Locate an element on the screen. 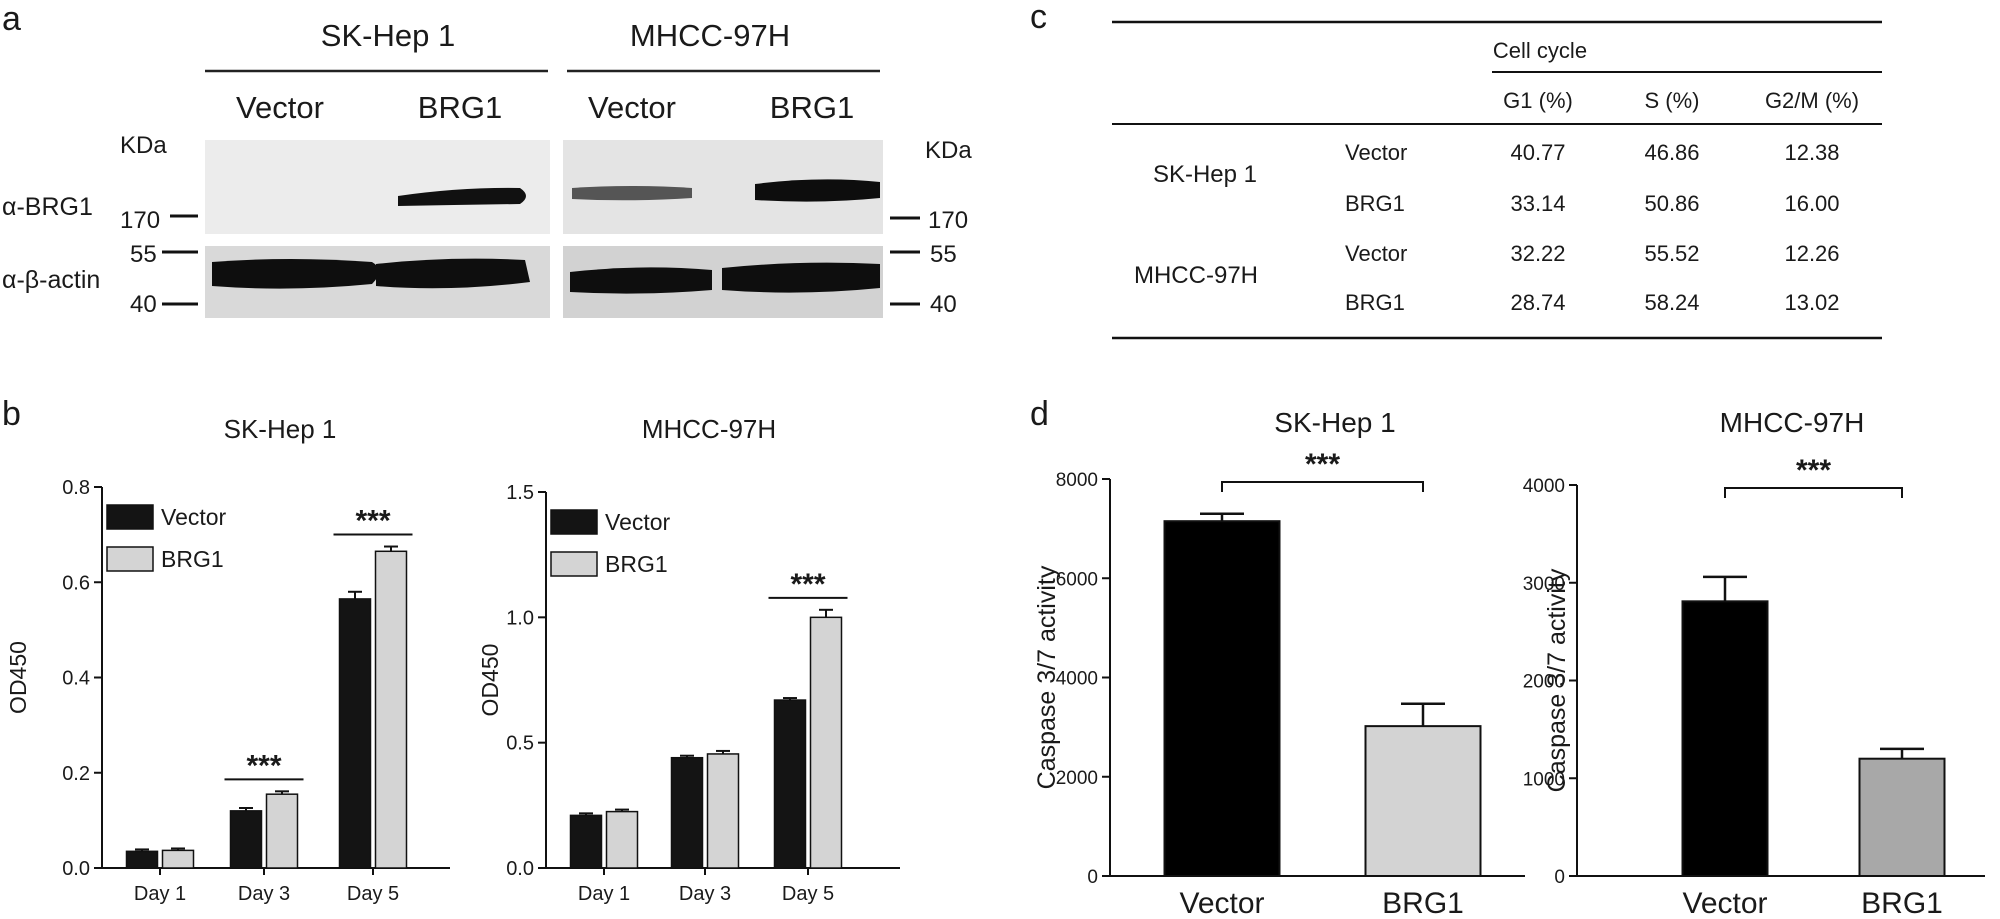  blot-band-actin-sk-brg1 is located at coordinates (453, 273).